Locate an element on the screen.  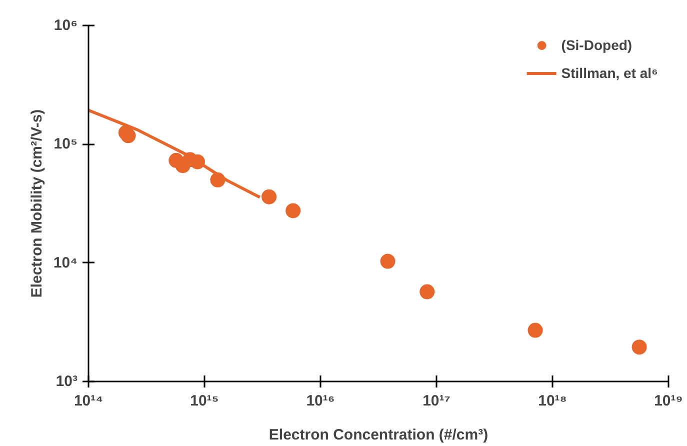
x-tick-label: 10¹⁸ is located at coordinates (552, 401).